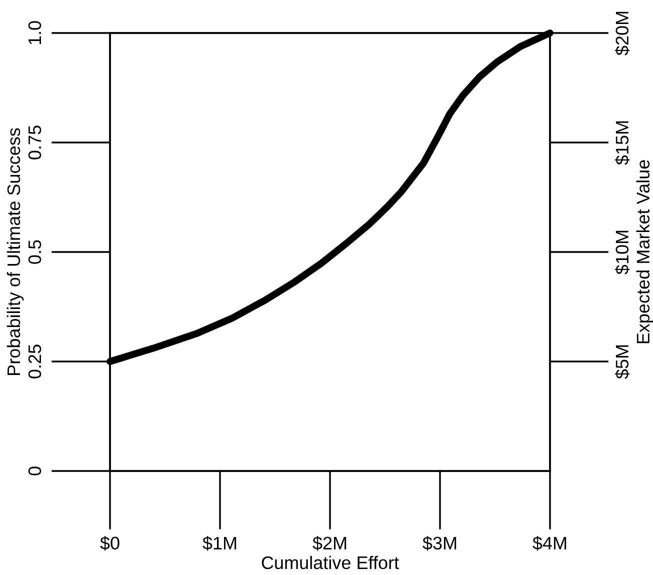 Image resolution: width=653 pixels, height=575 pixels. Describe the element at coordinates (35, 361) in the screenshot. I see `y-tick-label: 0.25` at that location.